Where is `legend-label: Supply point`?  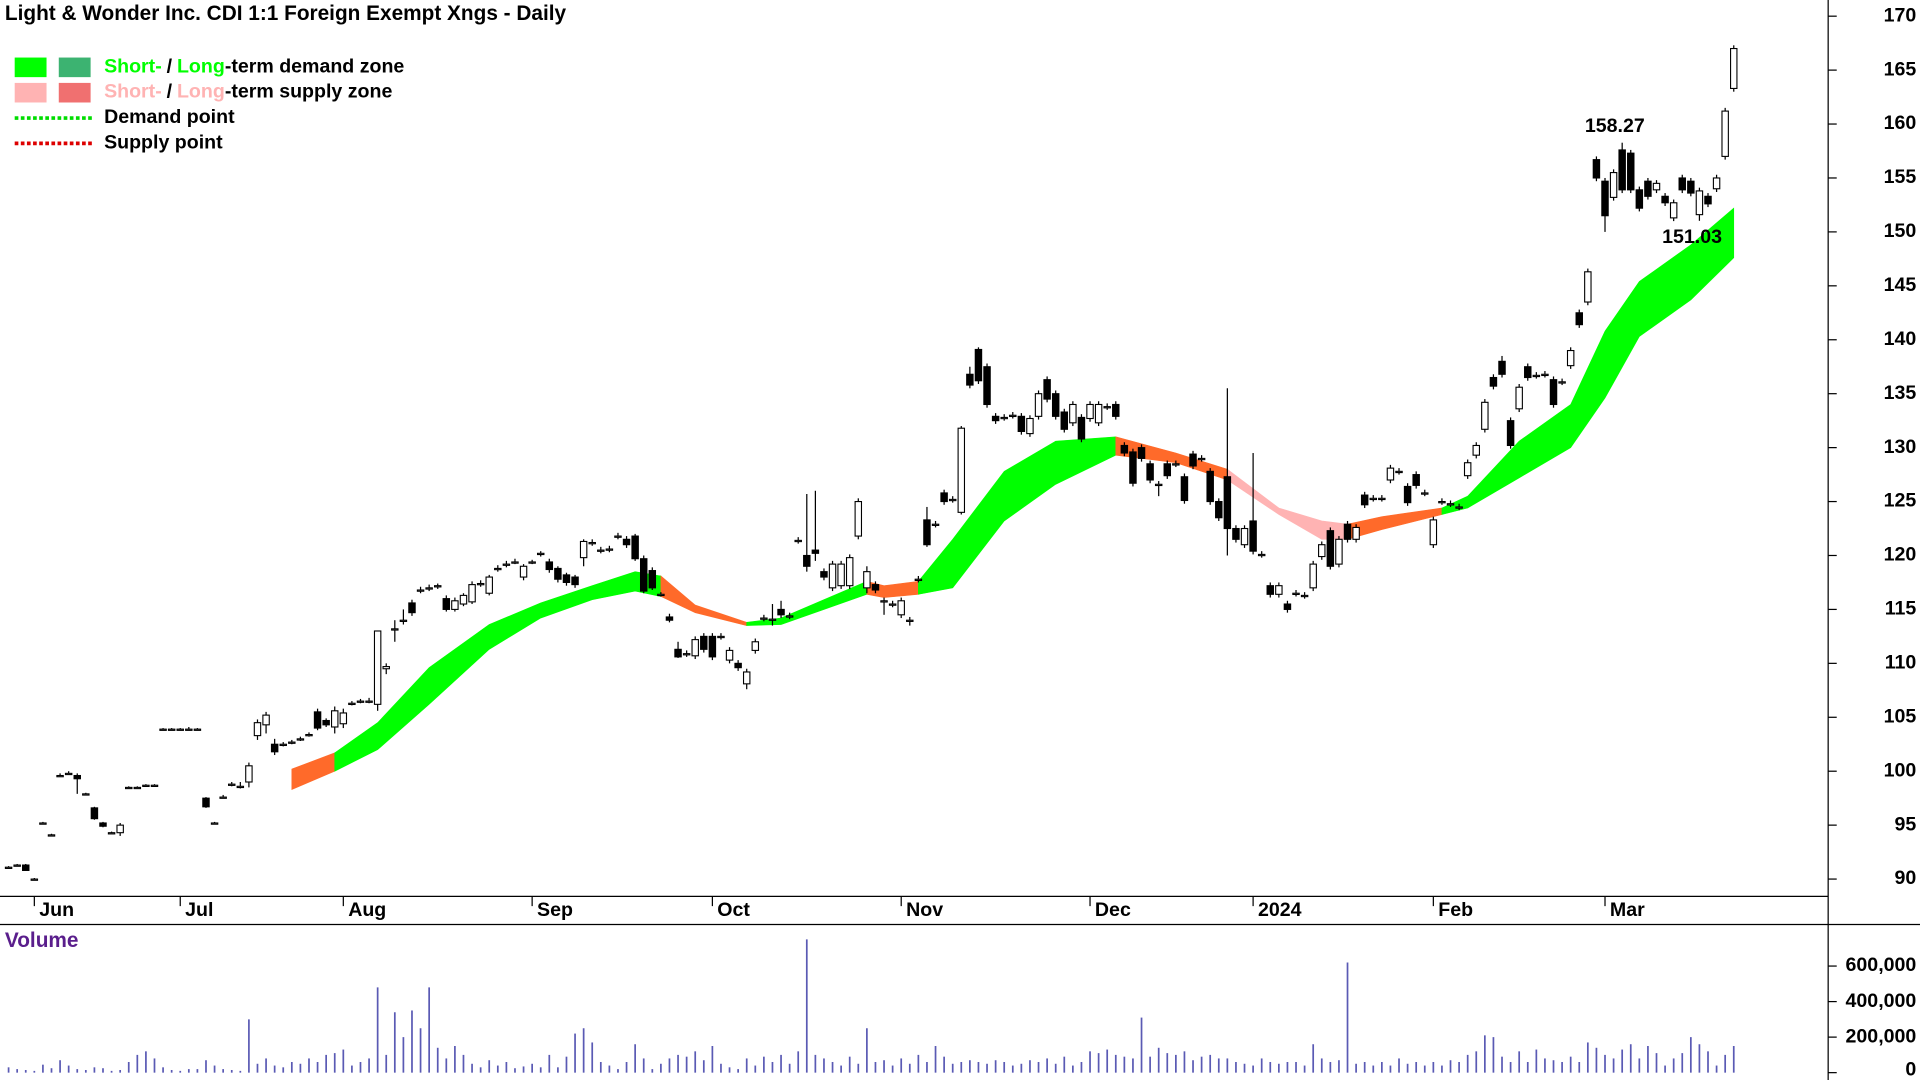 legend-label: Supply point is located at coordinates (163, 143).